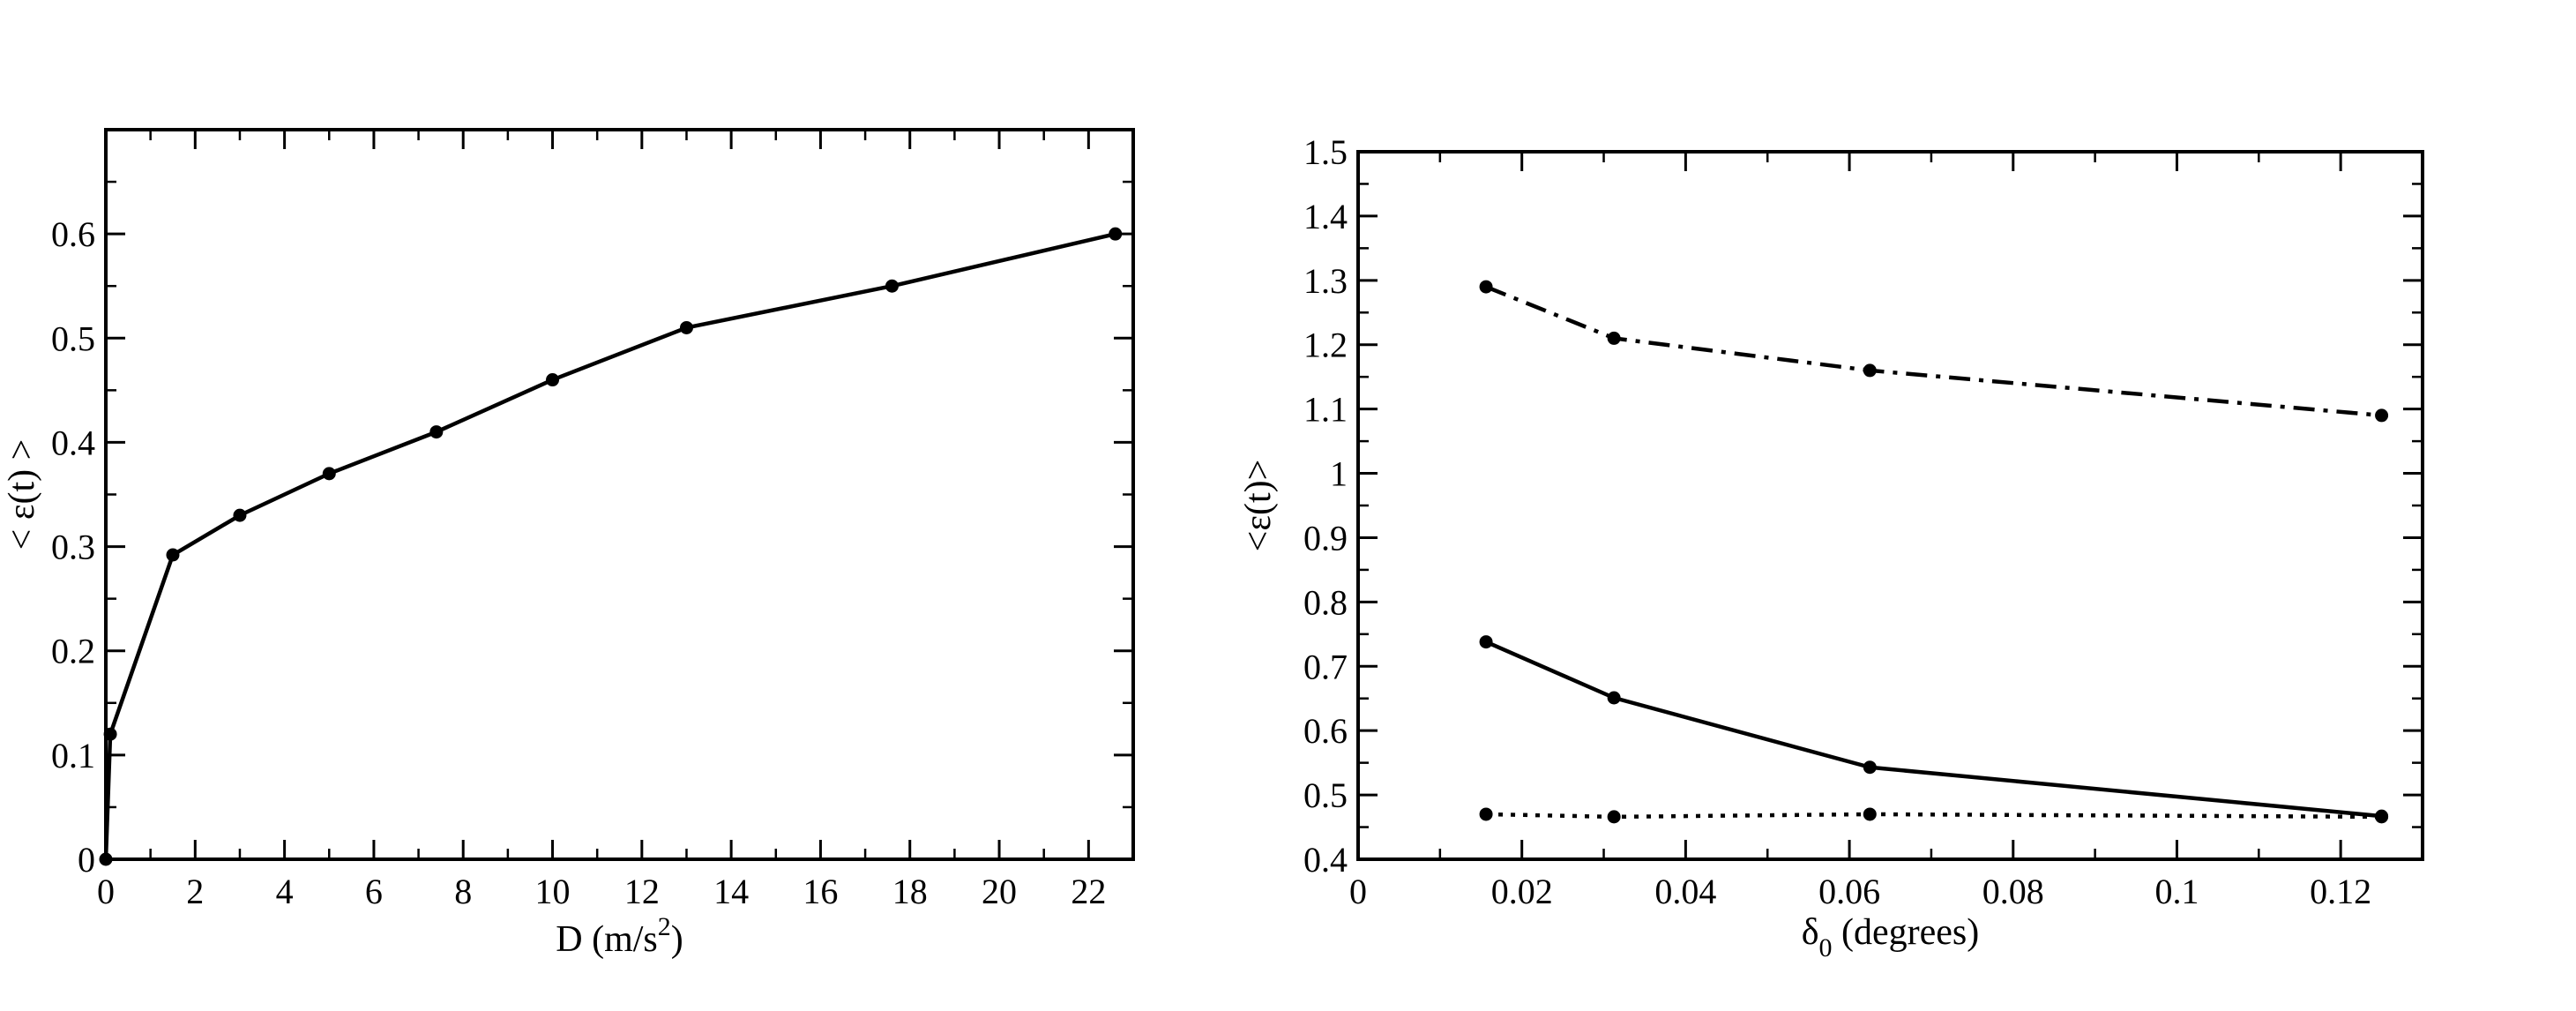 The image size is (2576, 1011). What do you see at coordinates (999, 892) in the screenshot?
I see `x-tick-label: 20` at bounding box center [999, 892].